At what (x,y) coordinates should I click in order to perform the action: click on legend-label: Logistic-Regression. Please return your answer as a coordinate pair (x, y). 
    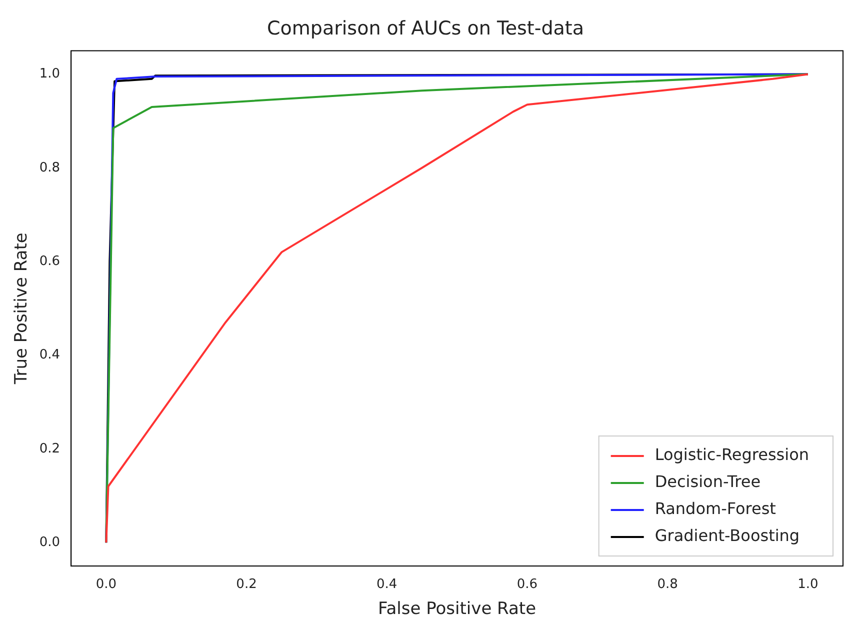
    Looking at the image, I should click on (732, 454).